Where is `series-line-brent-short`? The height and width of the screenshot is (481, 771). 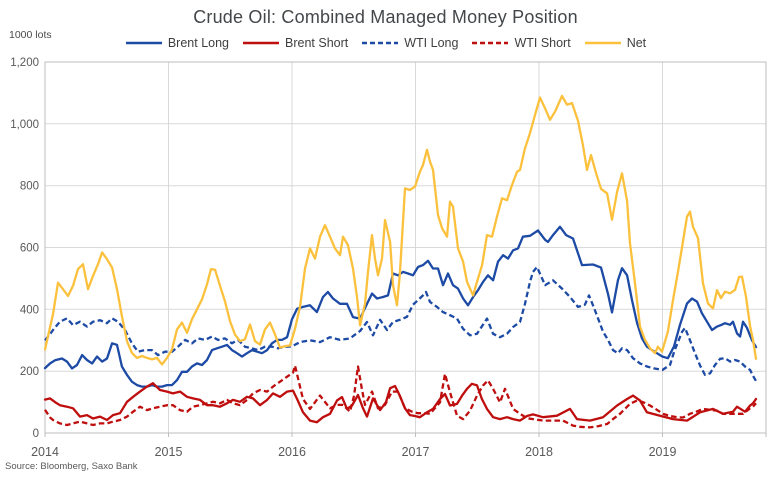
series-line-brent-short is located at coordinates (400, 403).